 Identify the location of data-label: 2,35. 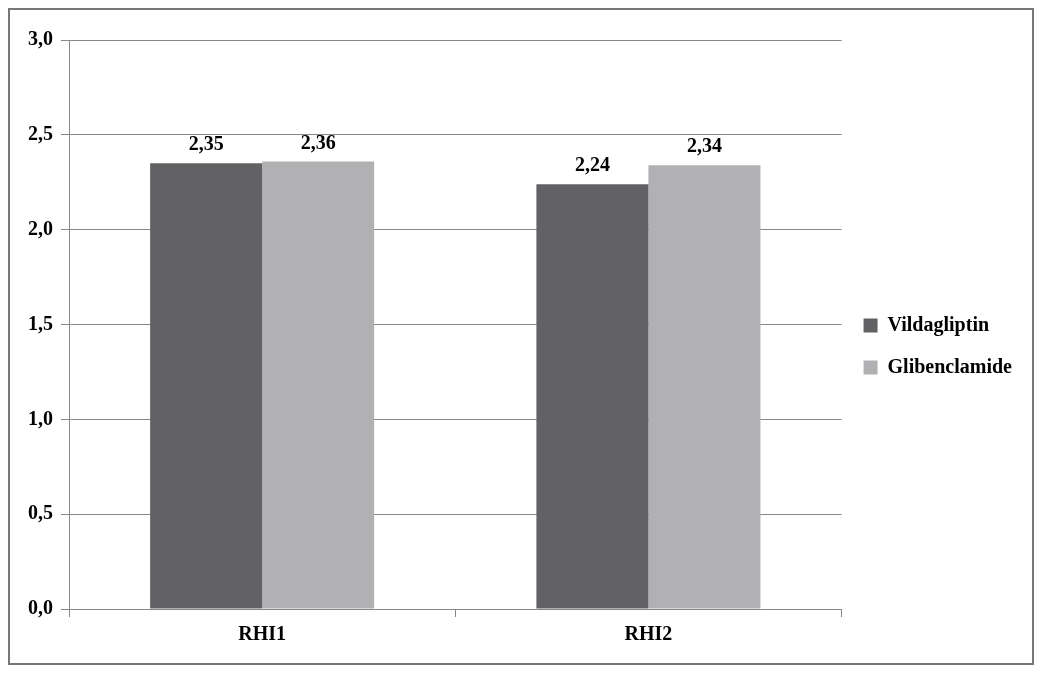
(206, 143).